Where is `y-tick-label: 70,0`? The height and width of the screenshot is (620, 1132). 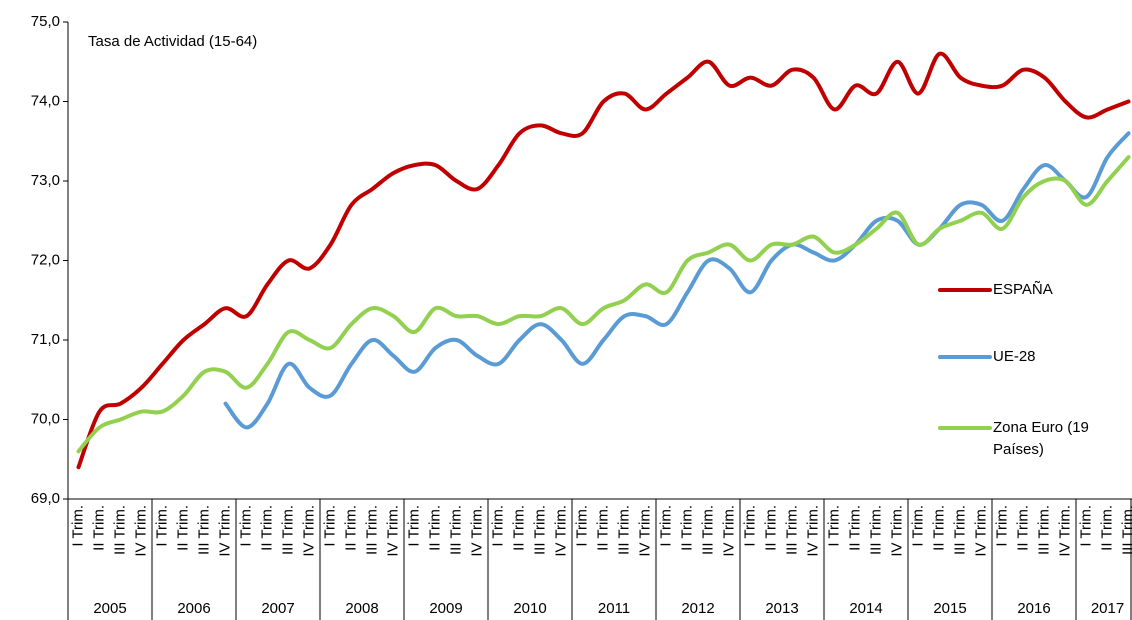 y-tick-label: 70,0 is located at coordinates (45, 418).